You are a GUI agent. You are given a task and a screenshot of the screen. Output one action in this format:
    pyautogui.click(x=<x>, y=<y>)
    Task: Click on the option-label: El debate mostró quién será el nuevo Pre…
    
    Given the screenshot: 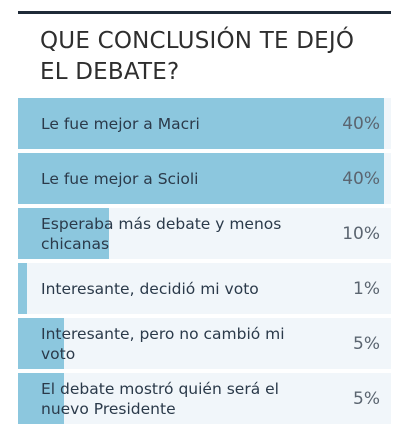 What is the action you would take?
    pyautogui.click(x=160, y=398)
    